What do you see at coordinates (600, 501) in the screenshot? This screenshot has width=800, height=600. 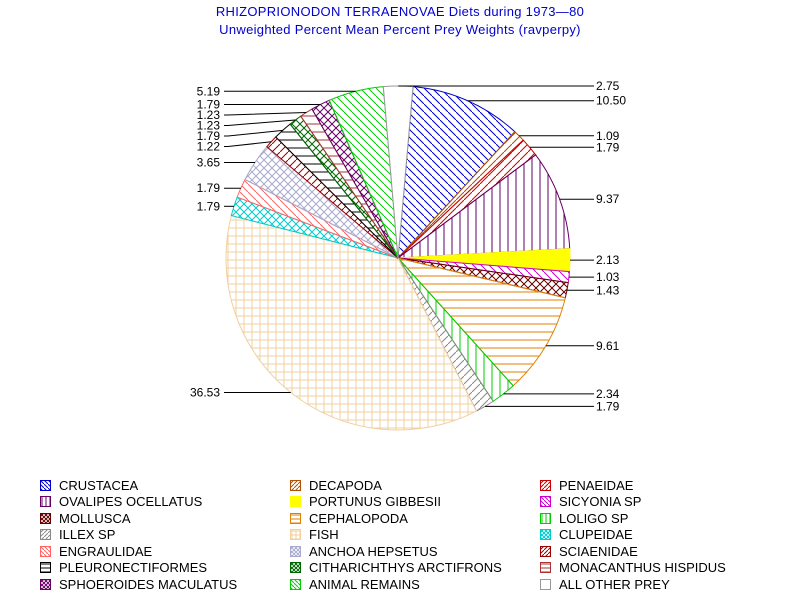 I see `legend-label: SICYONIA SP` at bounding box center [600, 501].